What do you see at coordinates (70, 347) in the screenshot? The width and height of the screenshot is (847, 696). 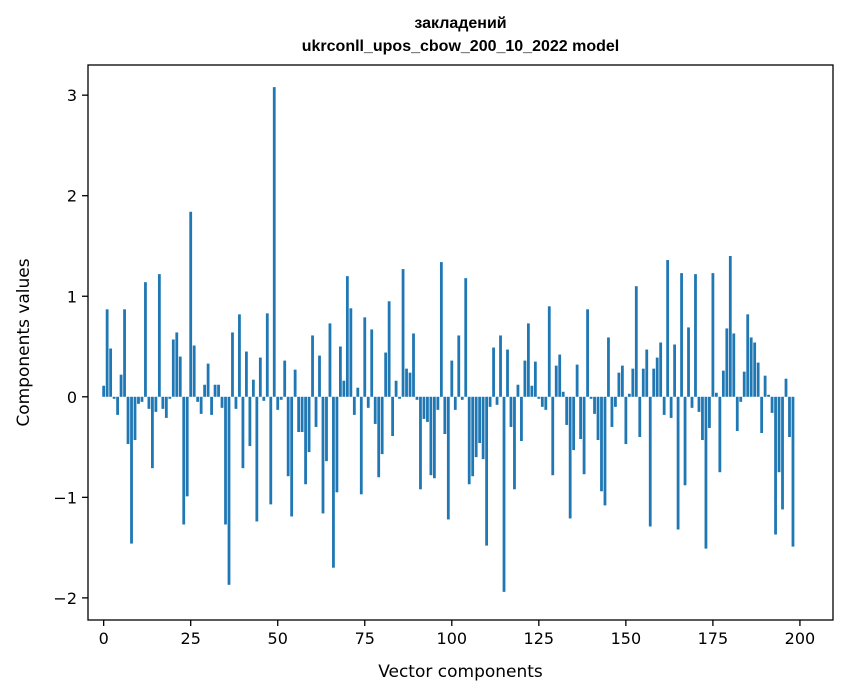 I see `y-axis-ticks: −2 −1 0 1 2 3` at bounding box center [70, 347].